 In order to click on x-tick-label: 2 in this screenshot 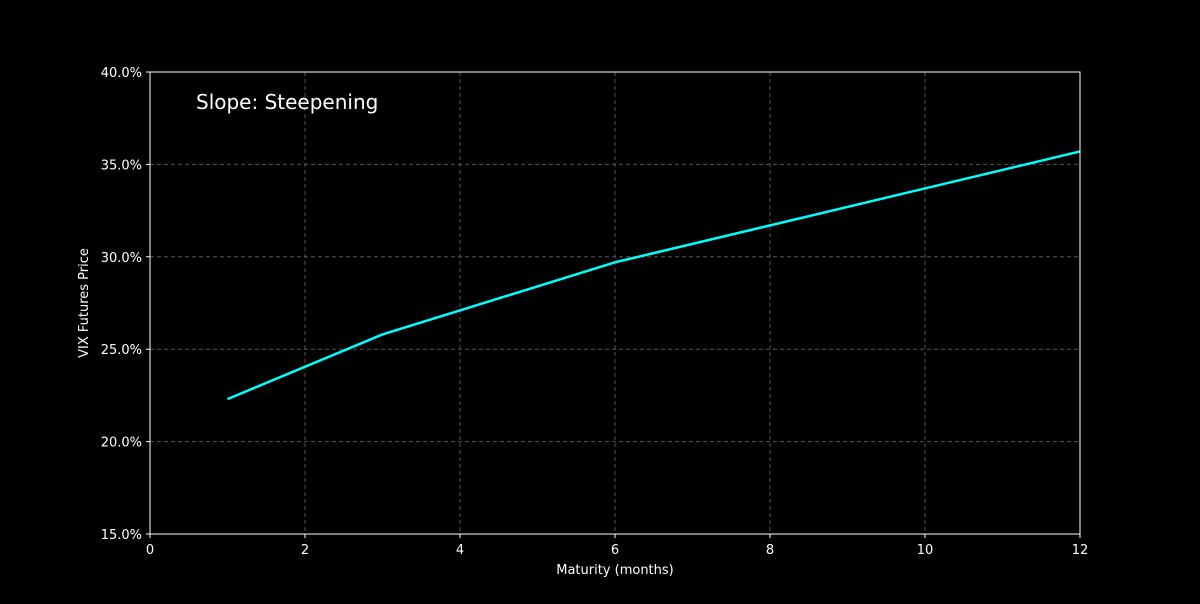, I will do `click(305, 550)`.